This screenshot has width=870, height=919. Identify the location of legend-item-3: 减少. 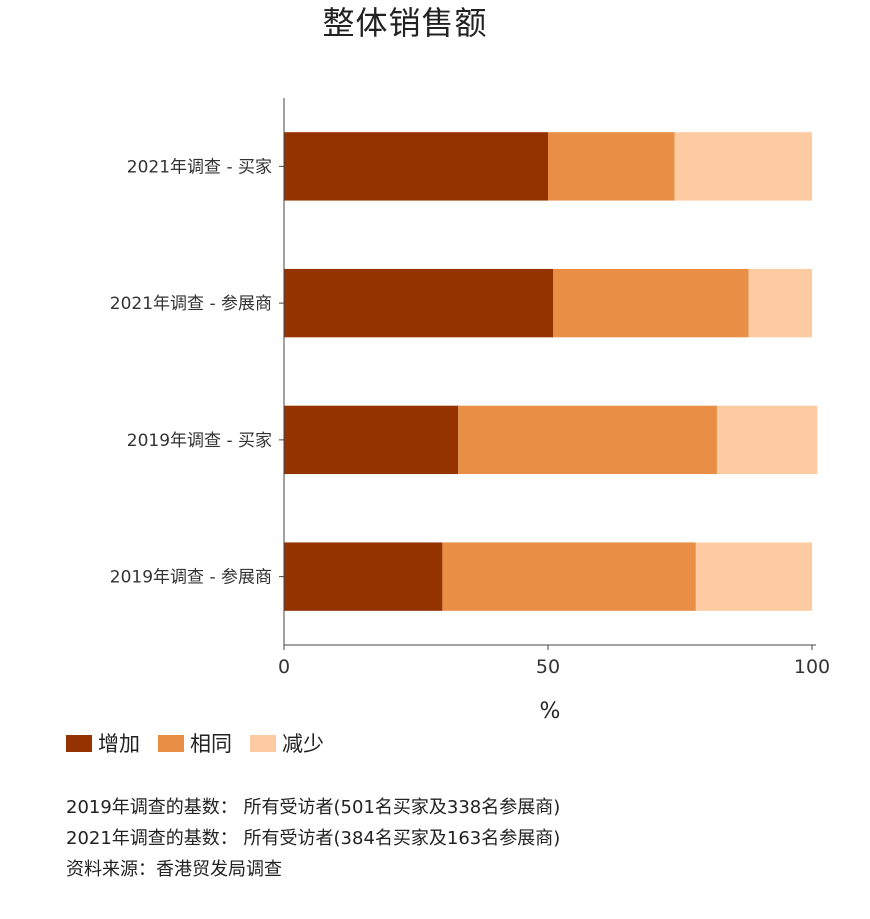
(287, 743).